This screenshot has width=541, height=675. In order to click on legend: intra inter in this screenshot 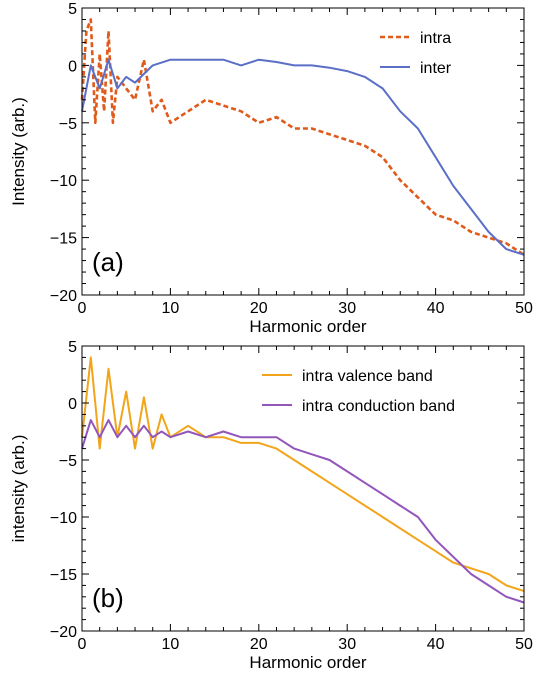, I will do `click(416, 53)`.